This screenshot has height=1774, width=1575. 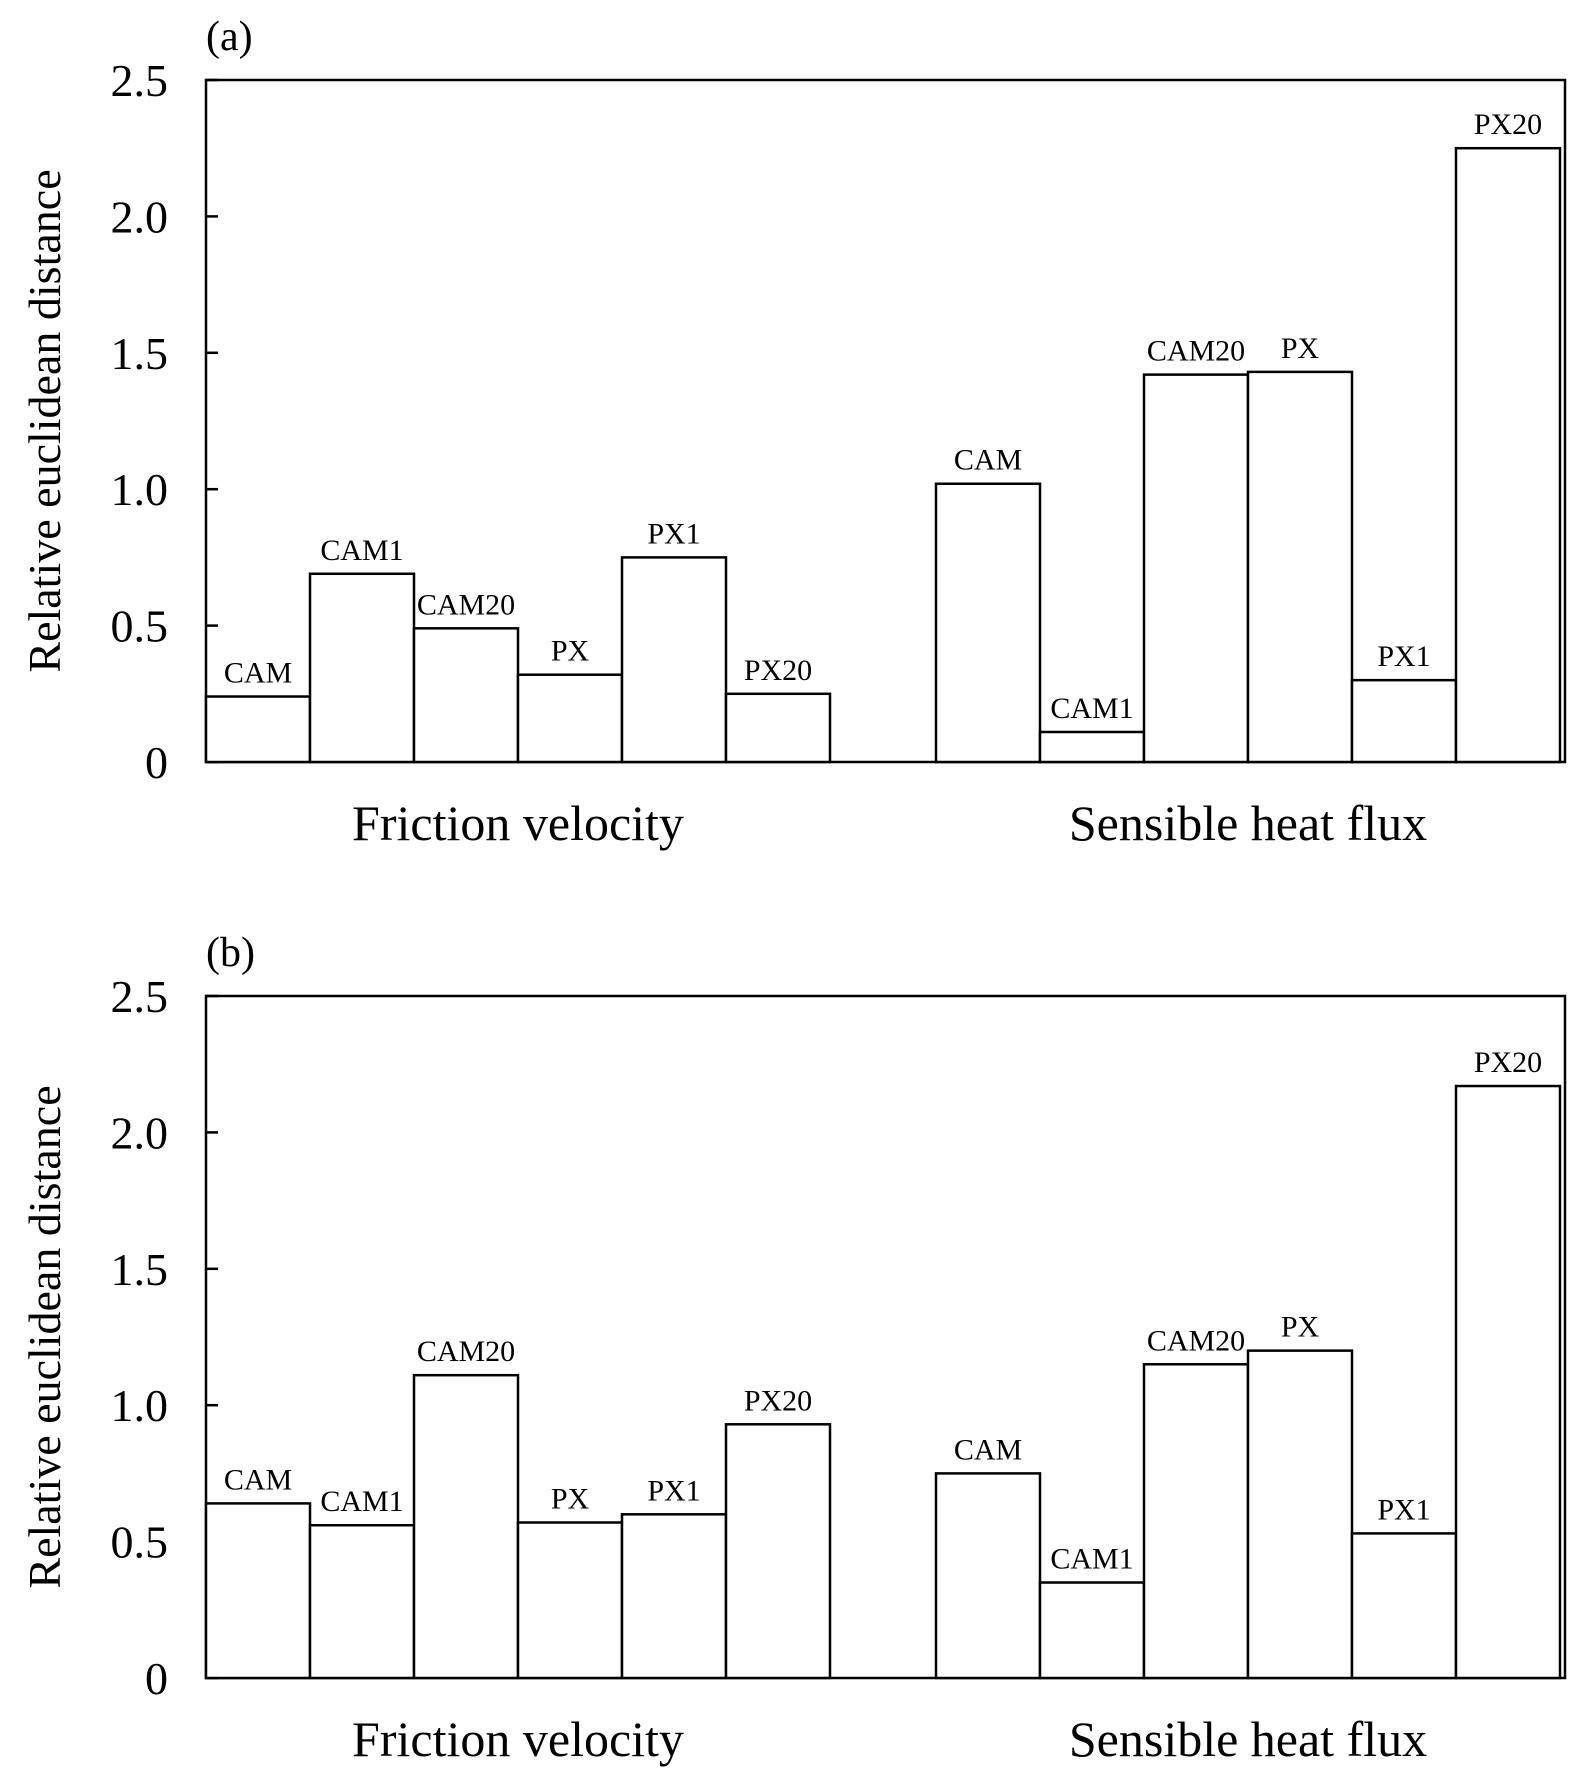 I want to click on panel-label: (b), so click(x=230, y=953).